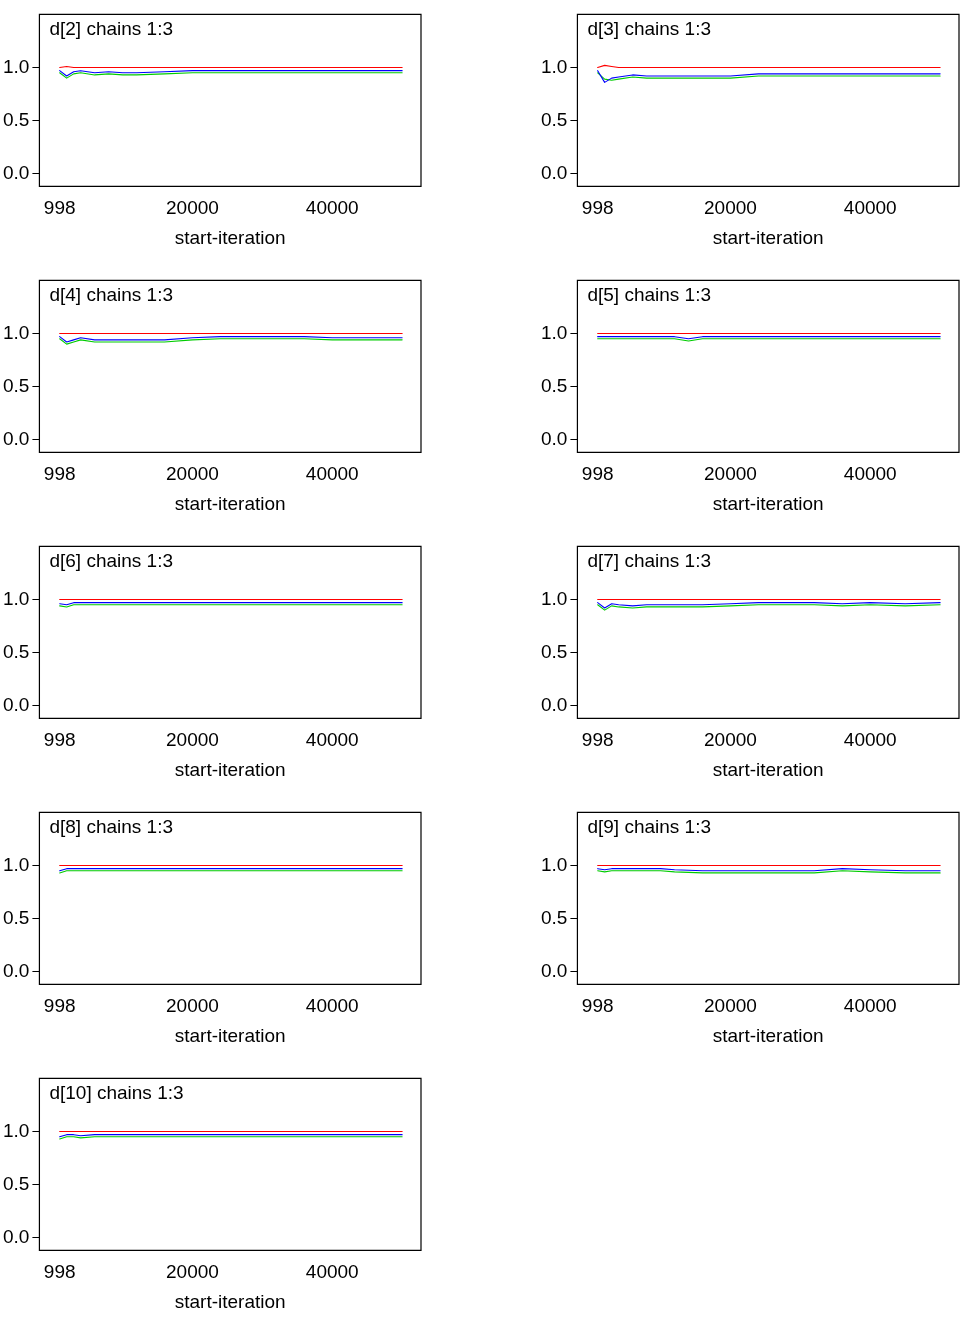  What do you see at coordinates (649, 295) in the screenshot?
I see `chart-title: d[5] chains 1:3` at bounding box center [649, 295].